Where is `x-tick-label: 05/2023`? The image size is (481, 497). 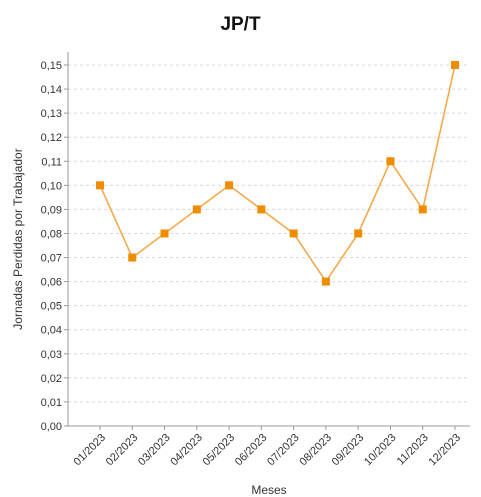 x-tick-label: 05/2023 is located at coordinates (219, 450).